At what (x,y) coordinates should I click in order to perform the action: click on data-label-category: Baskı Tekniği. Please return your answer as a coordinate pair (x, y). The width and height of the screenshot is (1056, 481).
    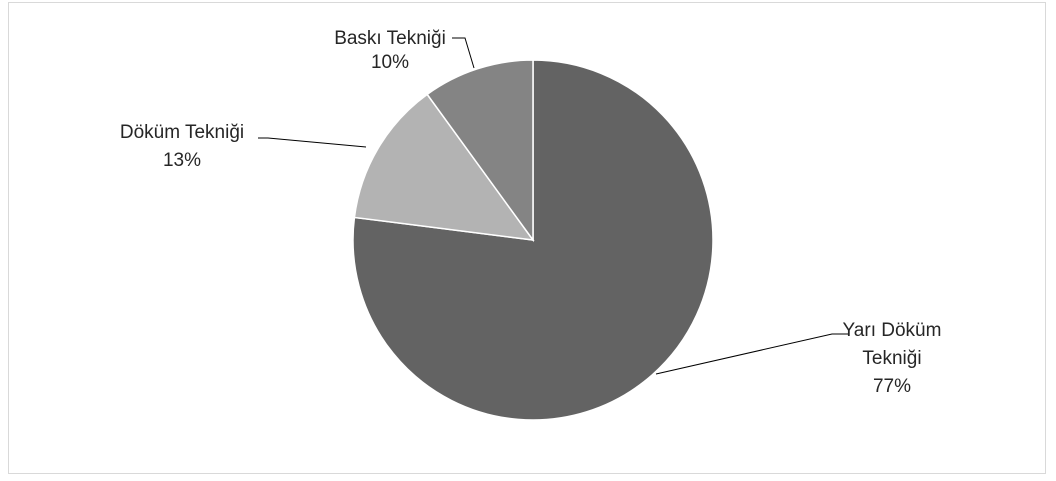
    Looking at the image, I should click on (390, 38).